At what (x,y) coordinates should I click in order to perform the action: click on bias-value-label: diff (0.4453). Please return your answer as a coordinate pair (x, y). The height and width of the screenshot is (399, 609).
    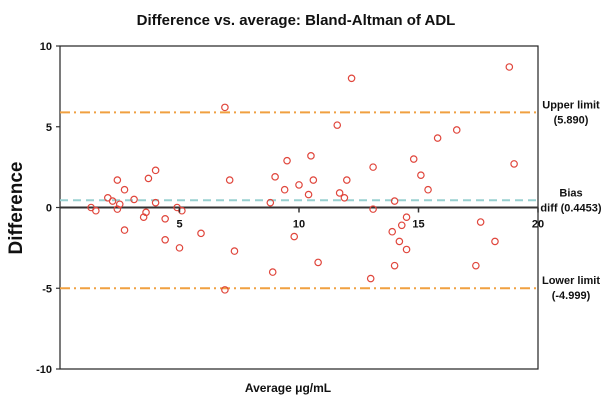
    Looking at the image, I should click on (570, 208).